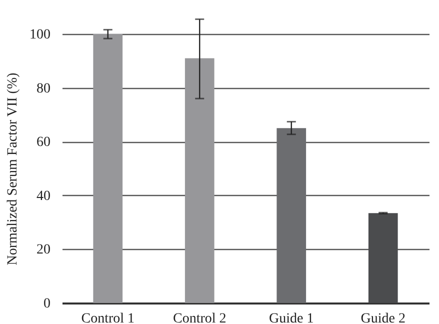 This screenshot has height=324, width=439. What do you see at coordinates (199, 318) in the screenshot?
I see `x-tick-label: Control 2` at bounding box center [199, 318].